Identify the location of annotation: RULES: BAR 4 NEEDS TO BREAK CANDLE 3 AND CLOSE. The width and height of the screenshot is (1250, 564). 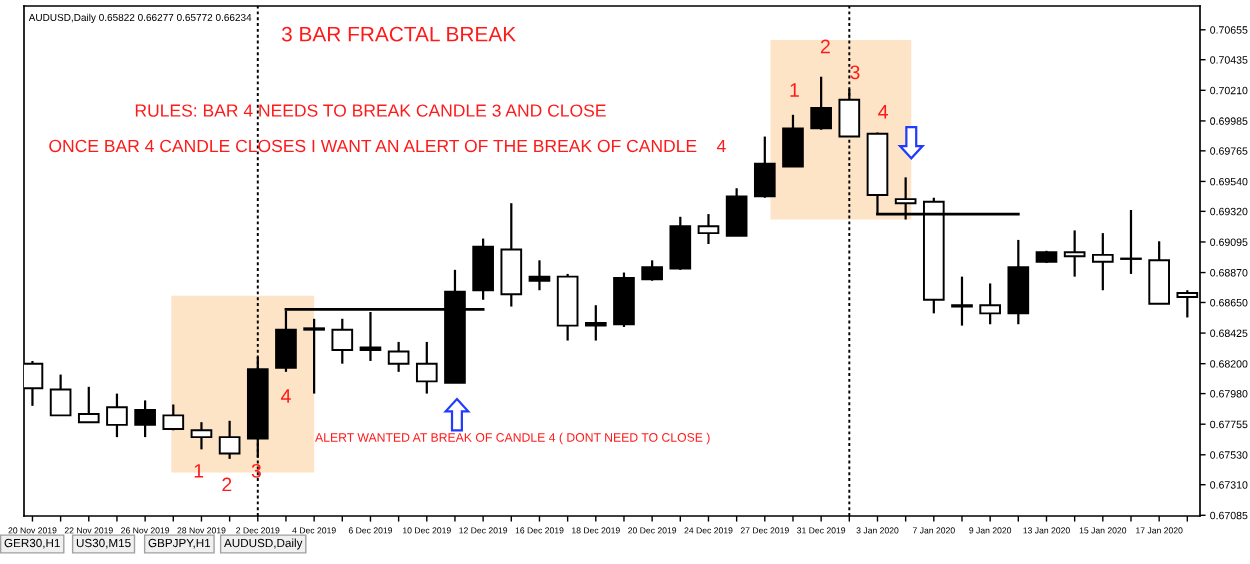
(370, 110).